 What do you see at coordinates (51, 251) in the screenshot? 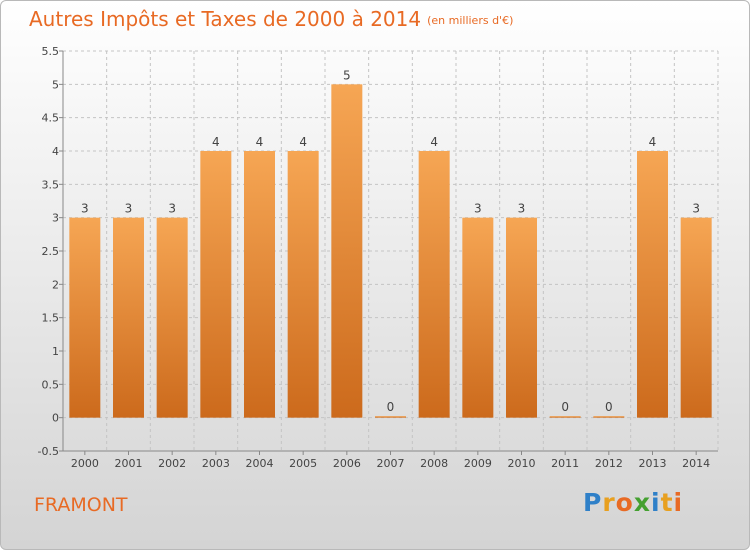
I see `y-tick-label: 2.5` at bounding box center [51, 251].